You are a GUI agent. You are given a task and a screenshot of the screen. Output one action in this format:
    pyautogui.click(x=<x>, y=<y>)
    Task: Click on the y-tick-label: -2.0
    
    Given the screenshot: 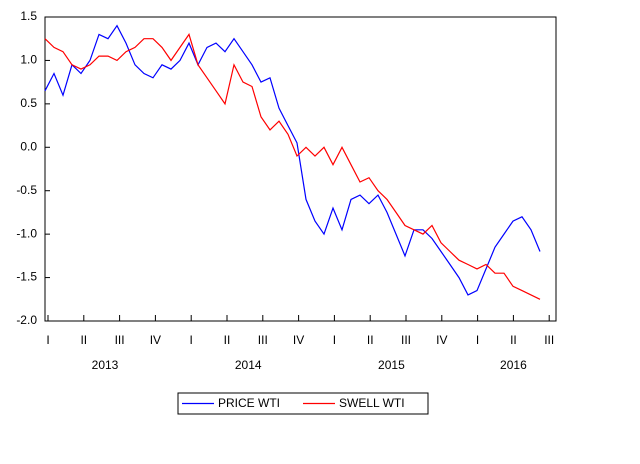 What is the action you would take?
    pyautogui.click(x=26, y=320)
    